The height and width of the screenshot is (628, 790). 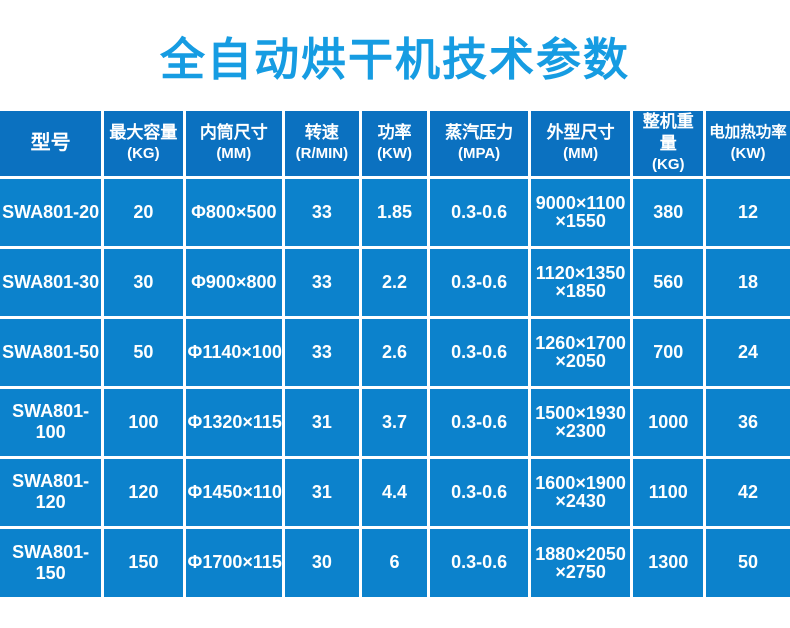 What do you see at coordinates (234, 422) in the screenshot?
I see `cell-drum-size: Φ1320×1150` at bounding box center [234, 422].